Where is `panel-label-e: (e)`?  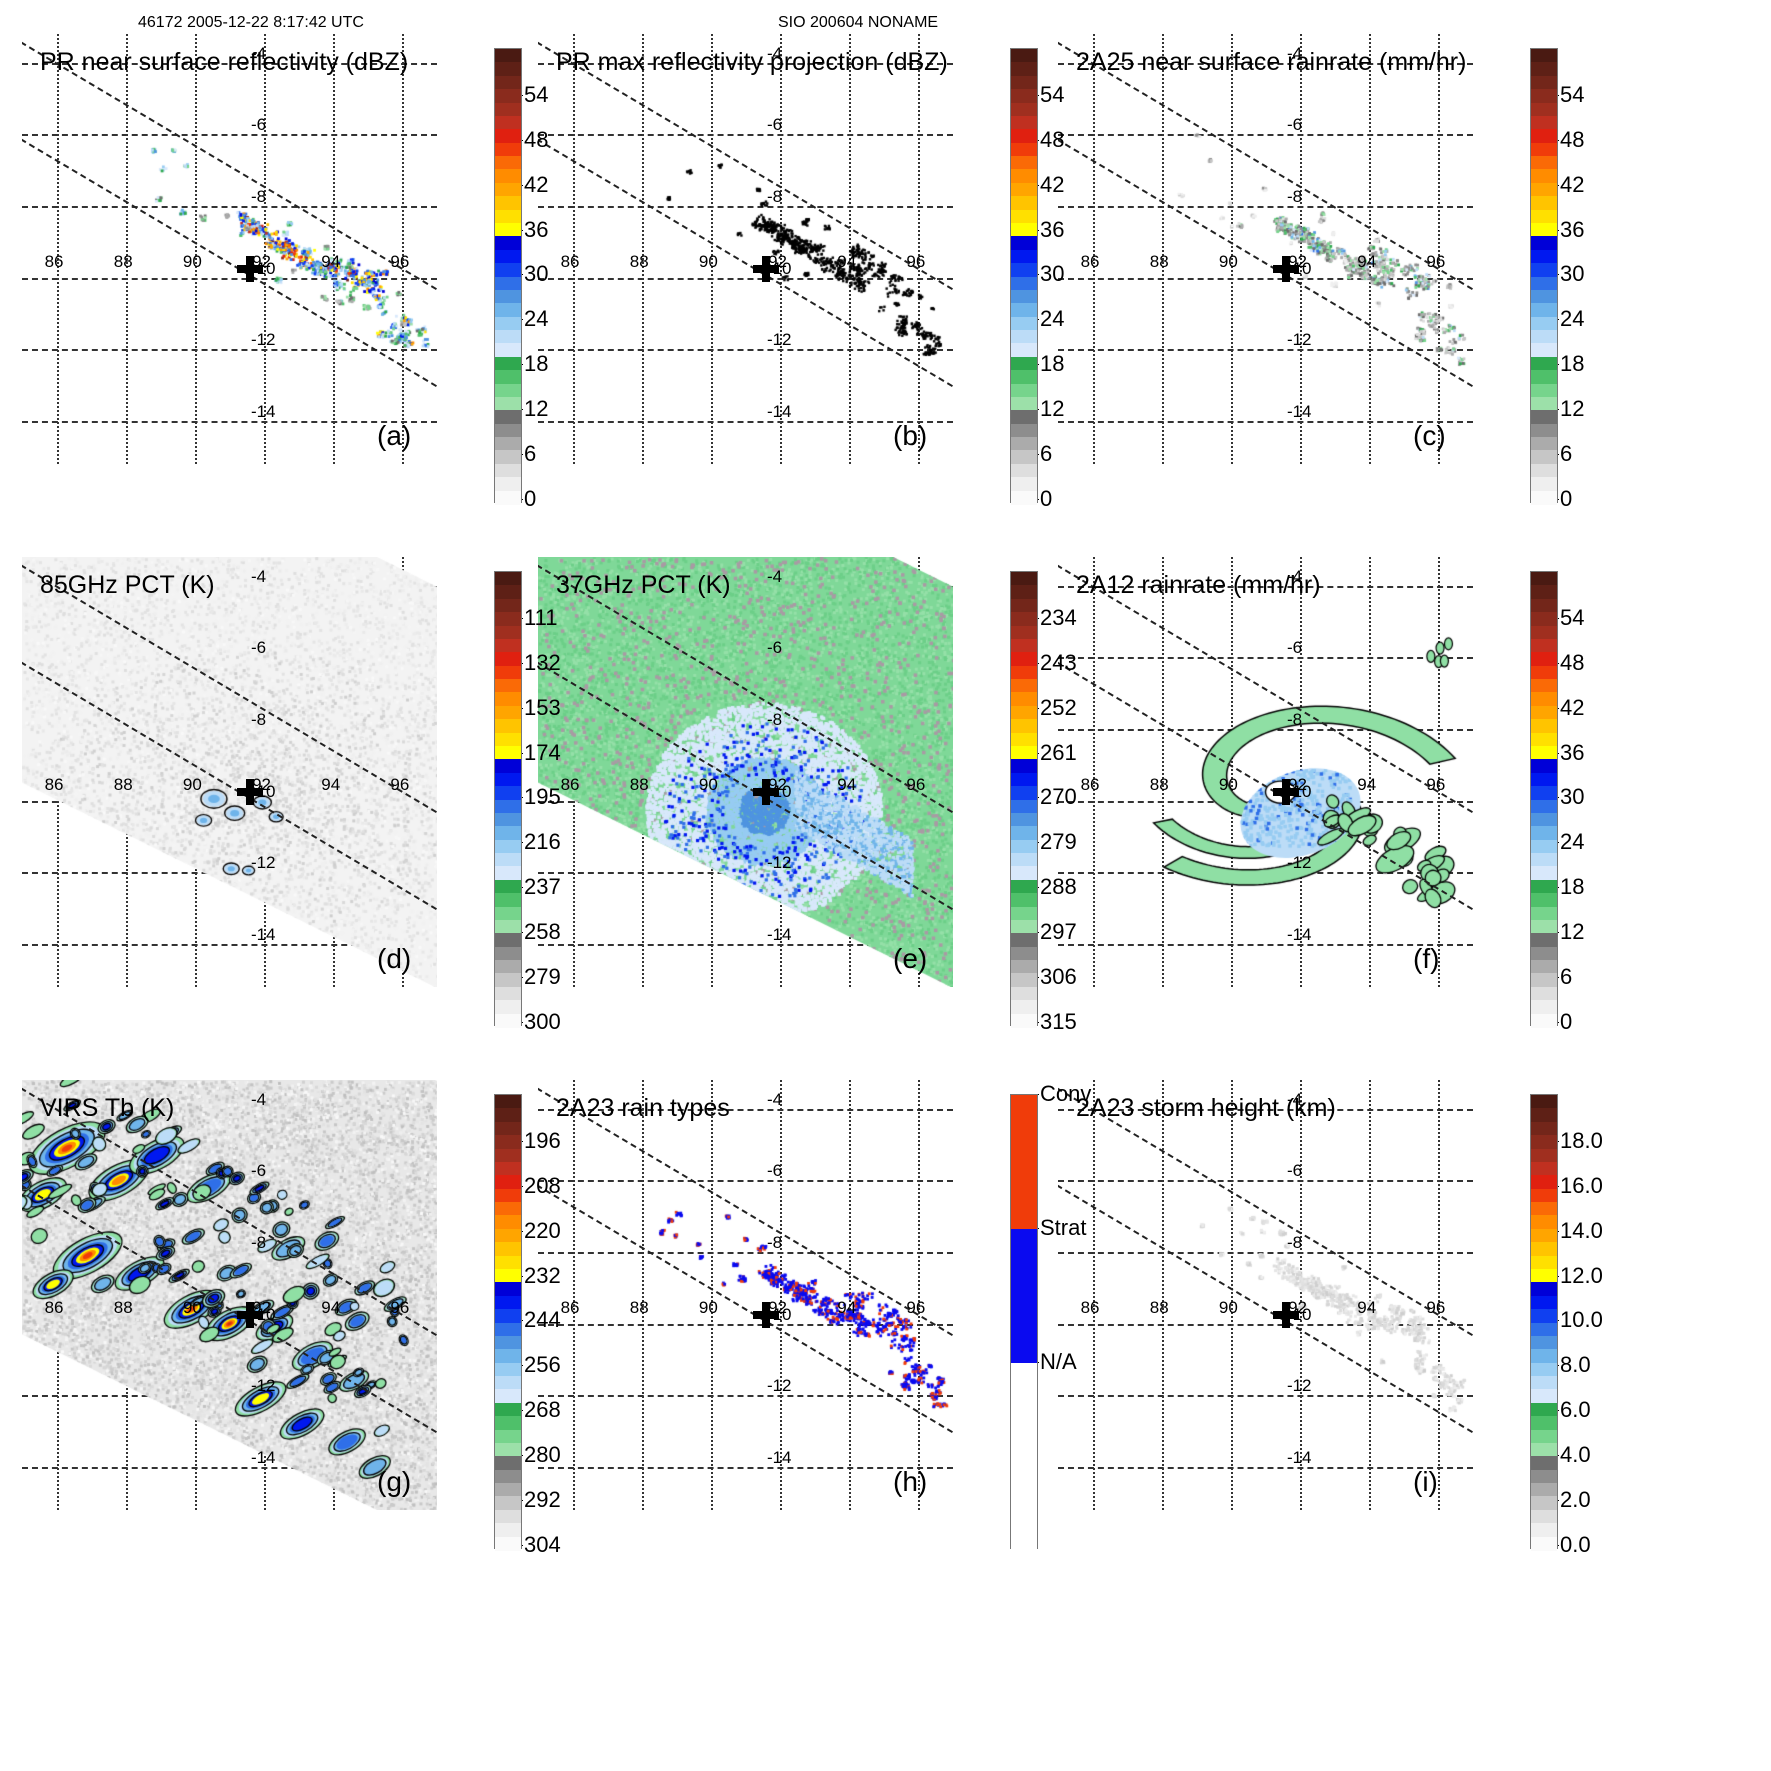 panel-label-e: (e) is located at coordinates (910, 958).